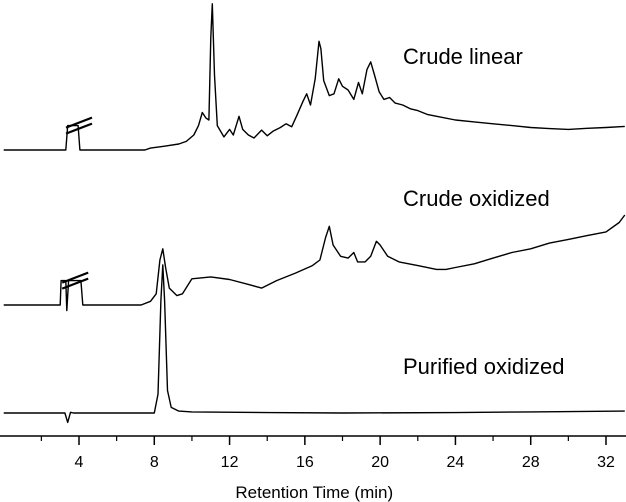  What do you see at coordinates (463, 56) in the screenshot?
I see `trace-label-1: Crude linear` at bounding box center [463, 56].